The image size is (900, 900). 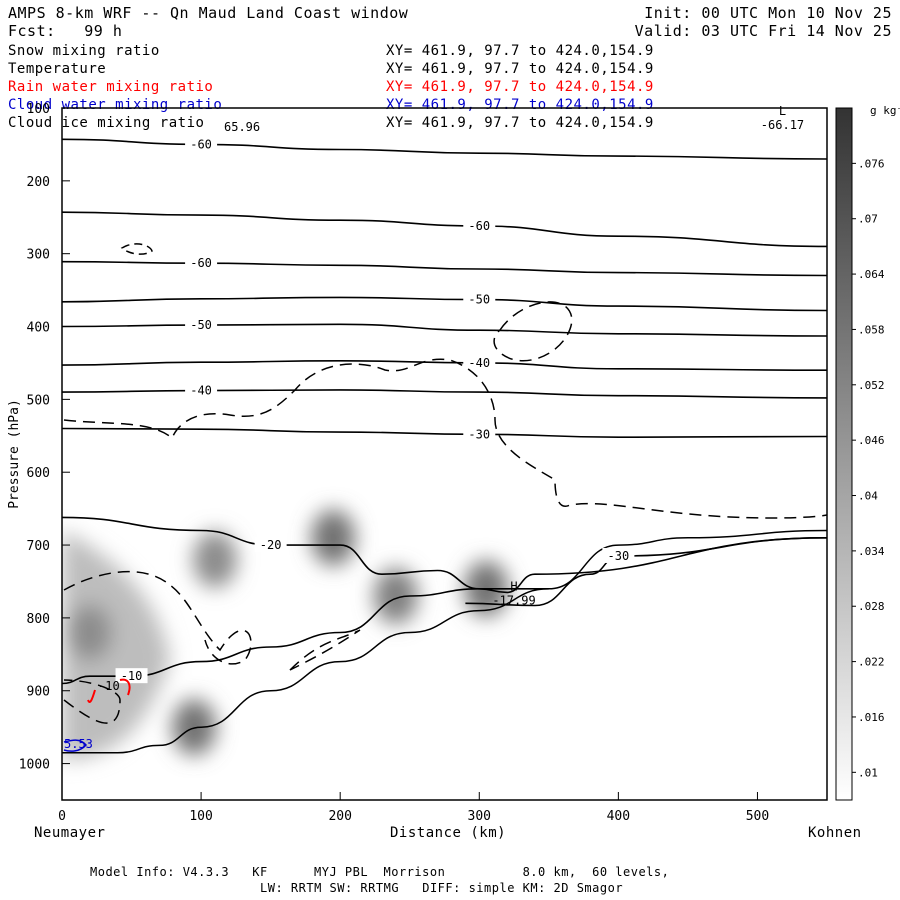 What do you see at coordinates (618, 816) in the screenshot?
I see `x-tick-label: 400` at bounding box center [618, 816].